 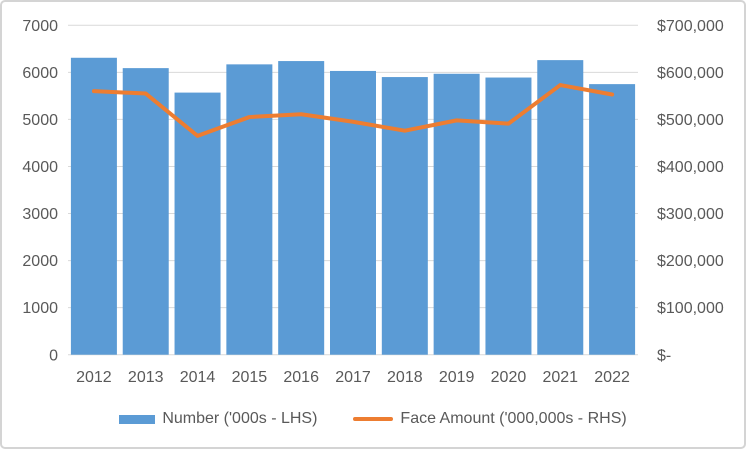 I want to click on left-axis-tick-label: 2000, so click(x=40, y=261).